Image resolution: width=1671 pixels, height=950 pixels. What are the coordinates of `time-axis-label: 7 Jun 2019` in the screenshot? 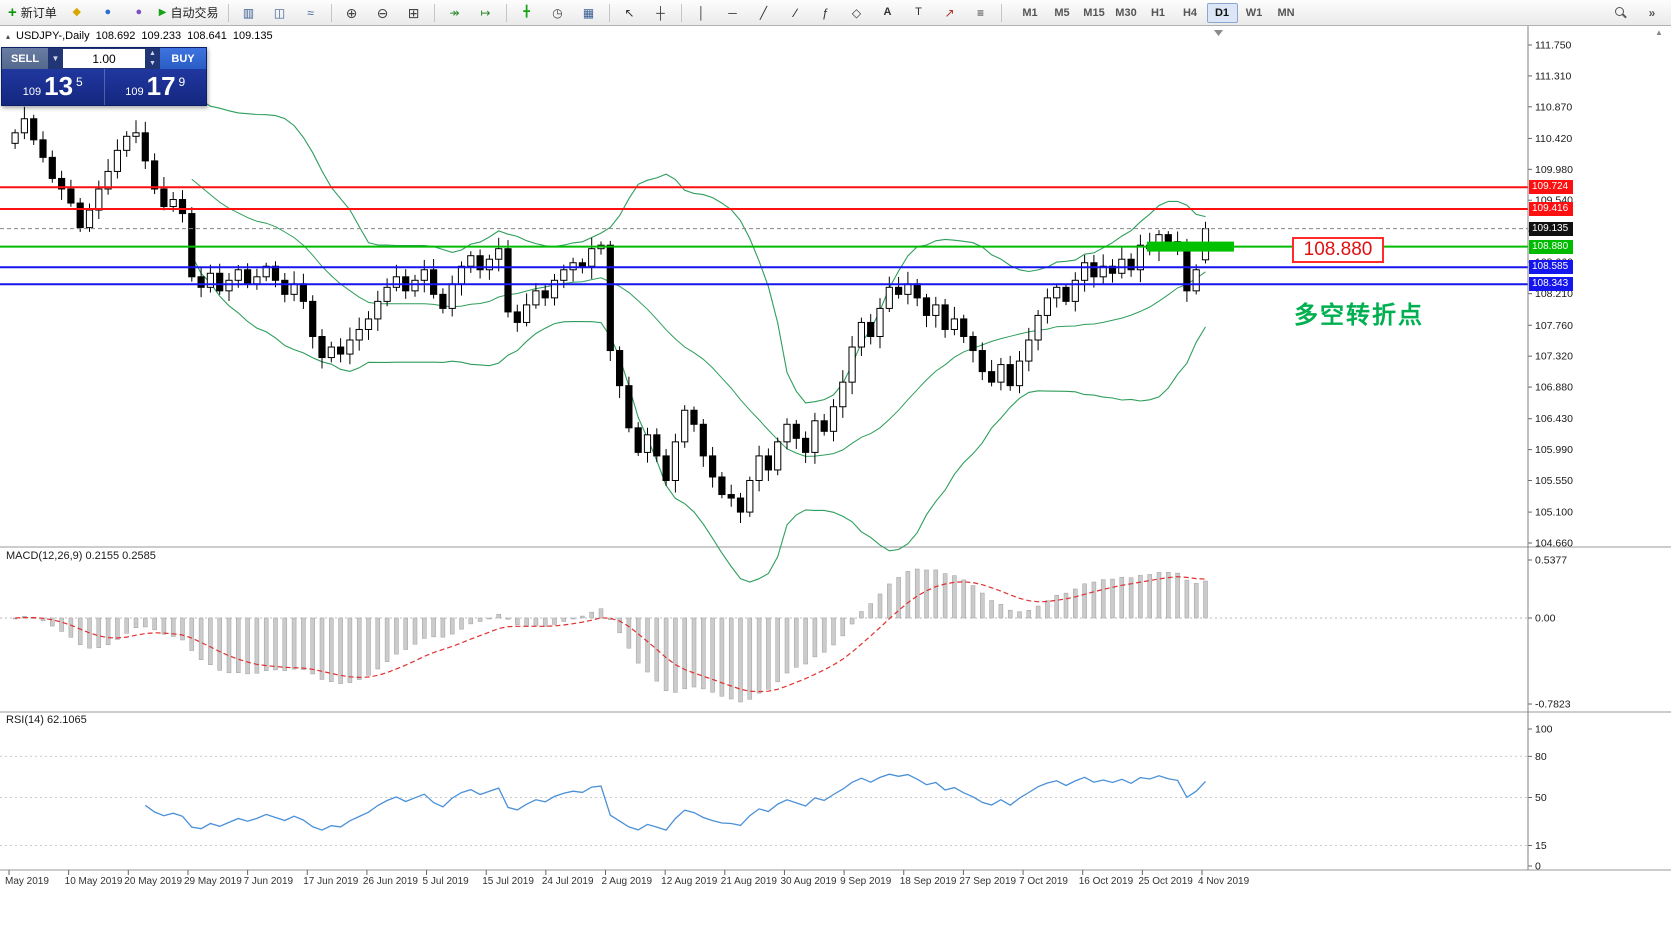 It's located at (269, 881).